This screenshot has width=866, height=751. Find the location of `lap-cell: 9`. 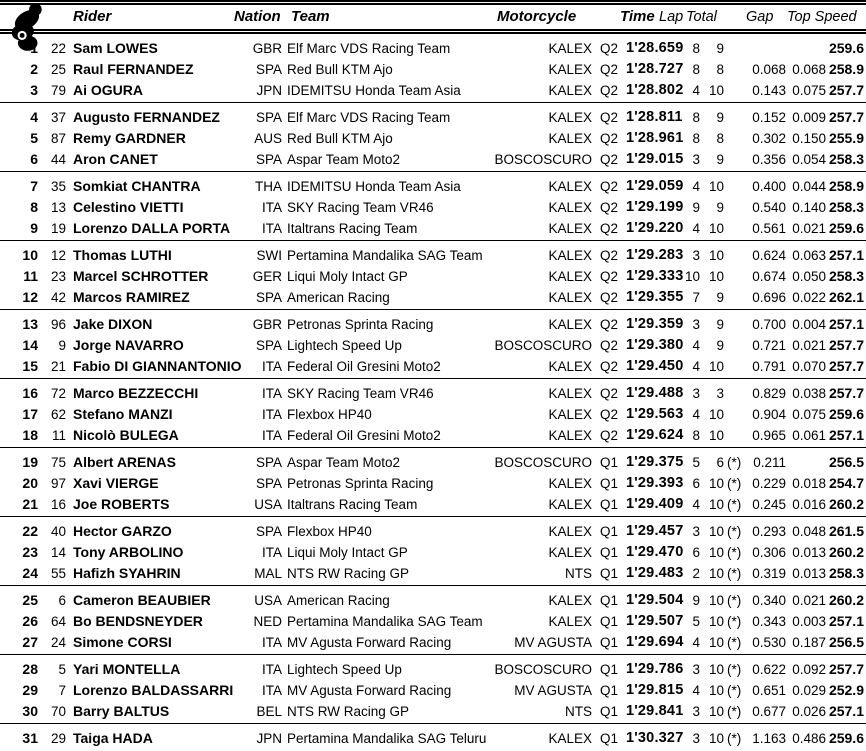

lap-cell: 9 is located at coordinates (696, 600).